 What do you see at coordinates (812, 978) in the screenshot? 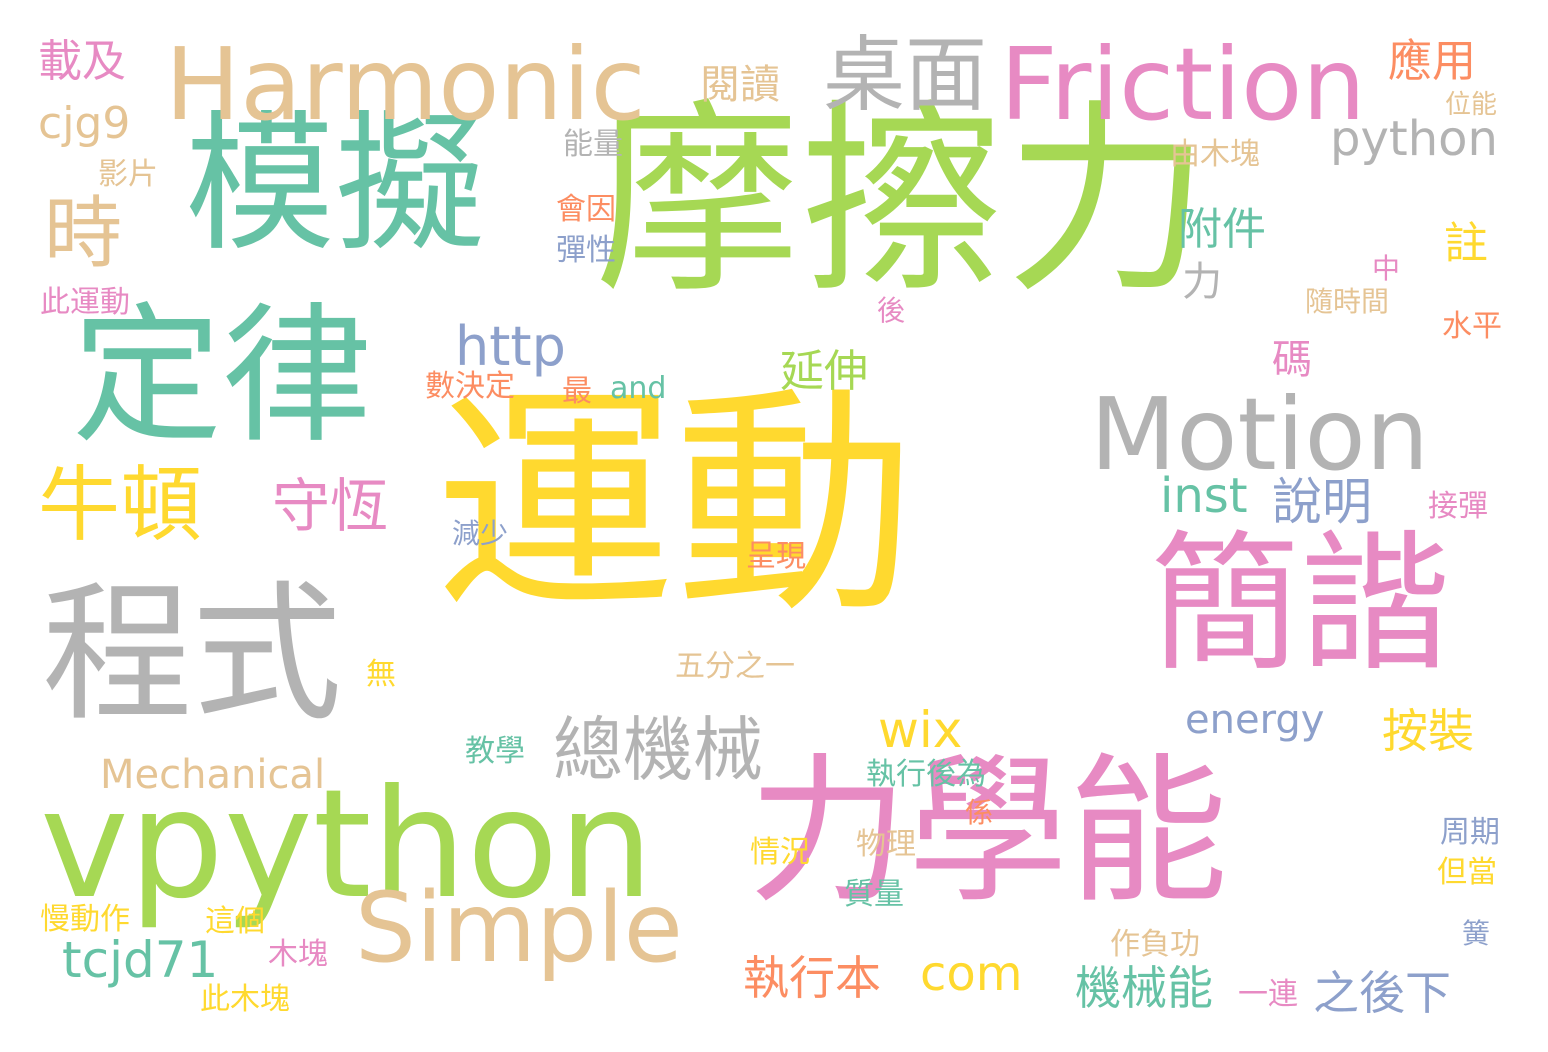
I see `word-cjk-27: 執行本` at bounding box center [812, 978].